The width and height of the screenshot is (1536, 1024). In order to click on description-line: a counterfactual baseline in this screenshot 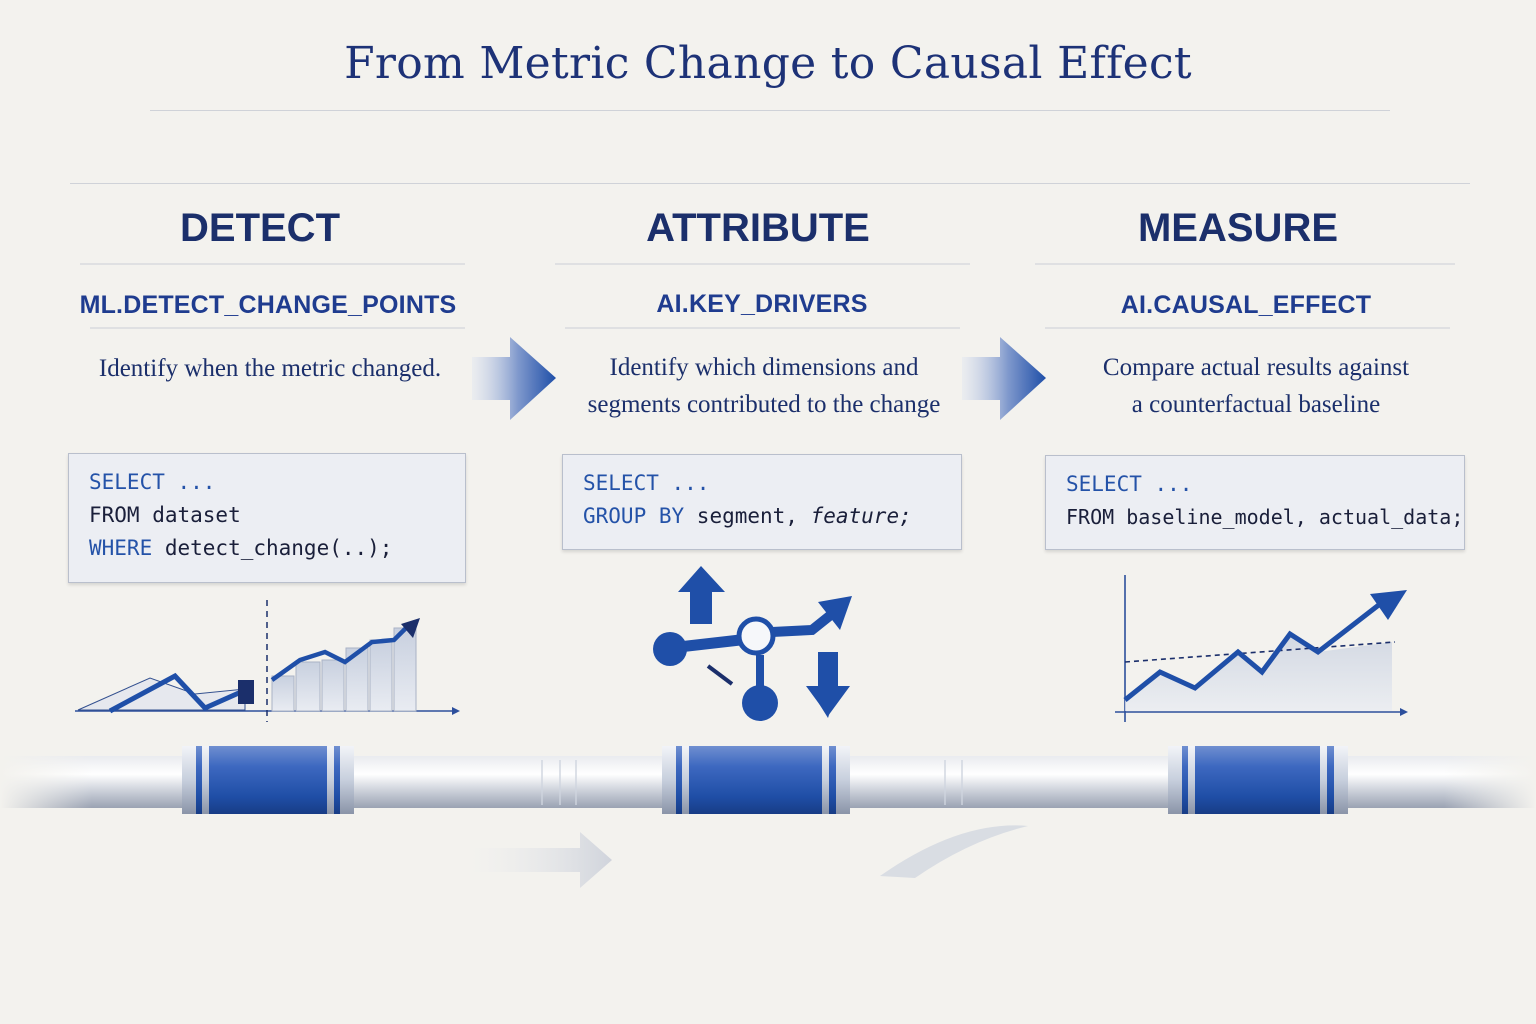, I will do `click(1256, 404)`.